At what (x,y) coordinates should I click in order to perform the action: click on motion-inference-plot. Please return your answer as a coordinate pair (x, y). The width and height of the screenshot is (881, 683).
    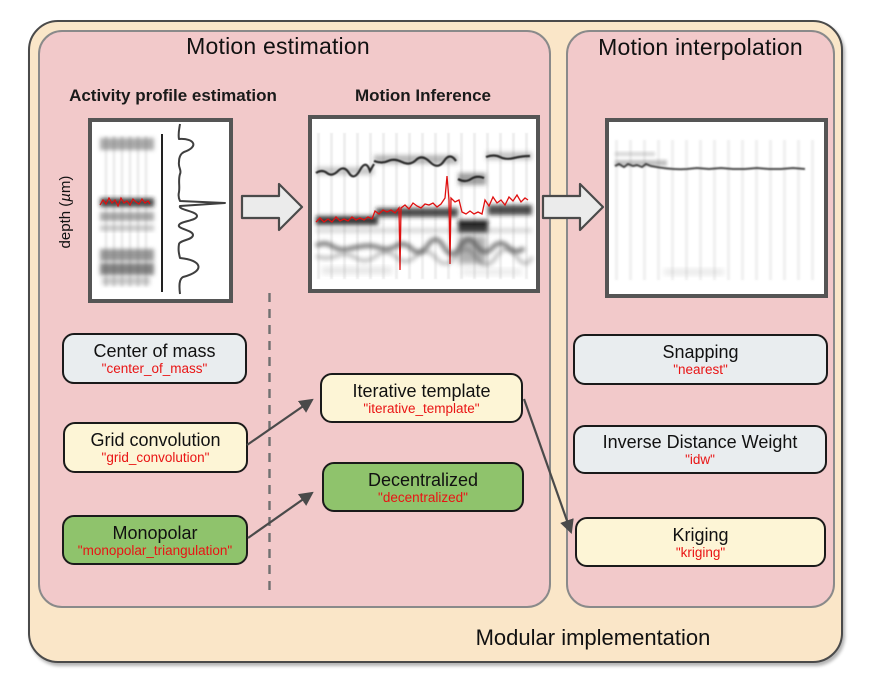
    Looking at the image, I should click on (424, 206).